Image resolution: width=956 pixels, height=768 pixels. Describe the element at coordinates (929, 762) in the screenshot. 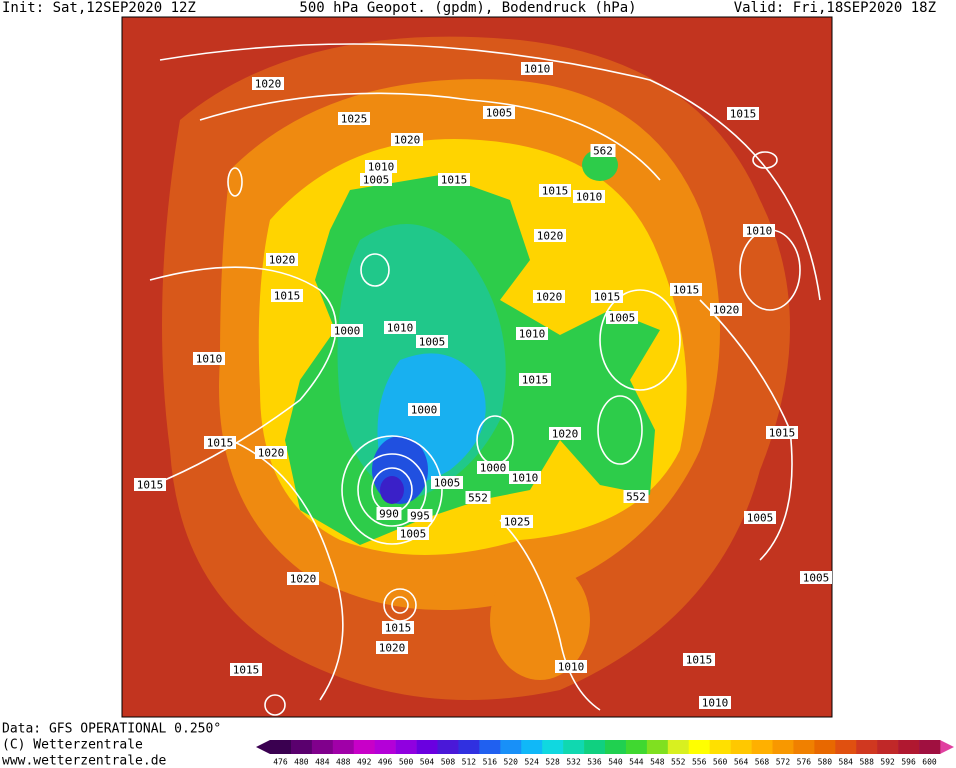

I see `colorbar-label: 600` at that location.